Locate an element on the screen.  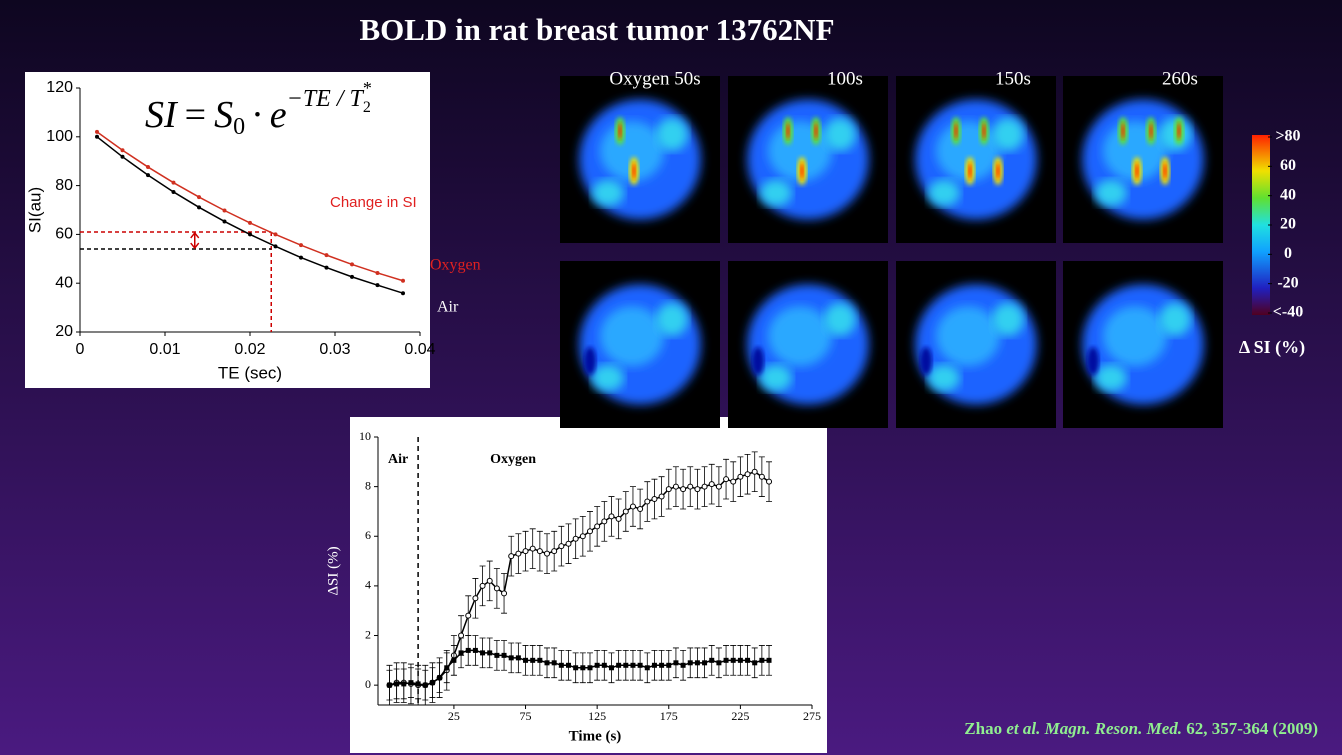
x-axis-label: Time (s) is located at coordinates (595, 736).